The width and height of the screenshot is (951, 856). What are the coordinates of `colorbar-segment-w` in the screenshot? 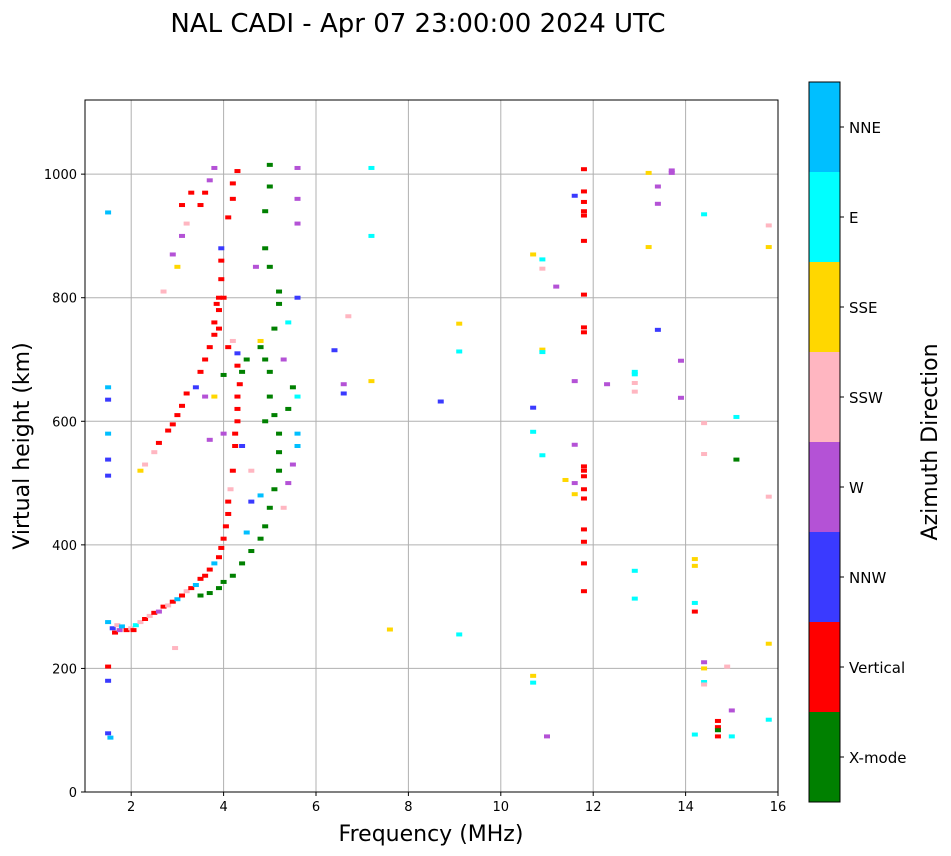 It's located at (824, 487).